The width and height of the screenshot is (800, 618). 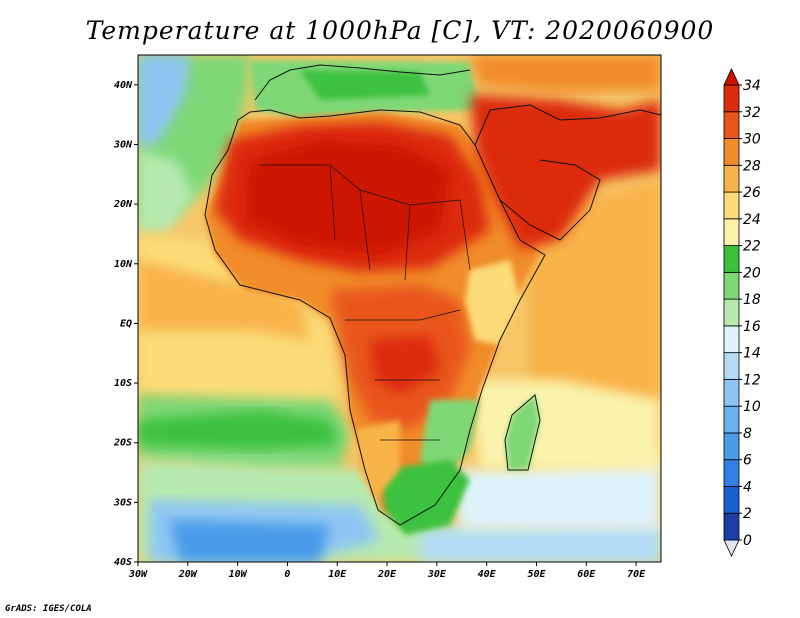 I want to click on colorbar-label: 22, so click(x=752, y=247).